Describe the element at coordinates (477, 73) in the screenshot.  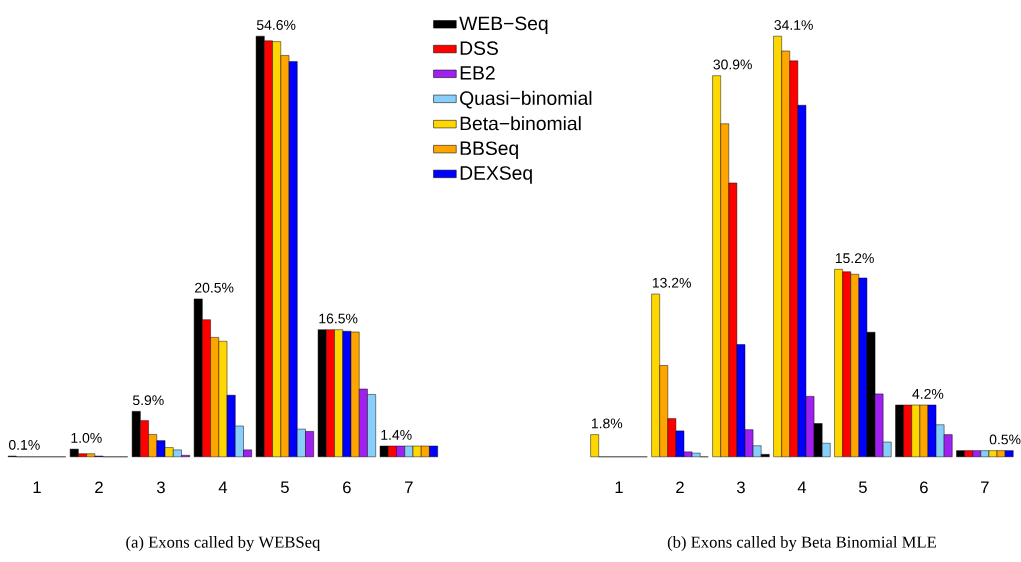
I see `legend-label: EB2` at that location.